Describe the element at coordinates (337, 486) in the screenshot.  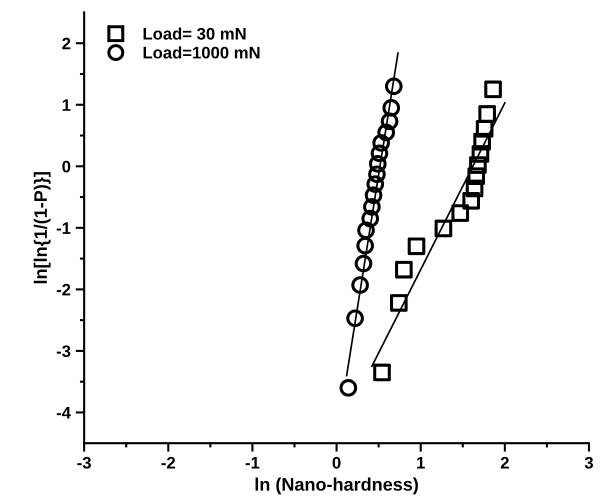
I see `x-axis-title: ln (Nano-hardness)` at that location.